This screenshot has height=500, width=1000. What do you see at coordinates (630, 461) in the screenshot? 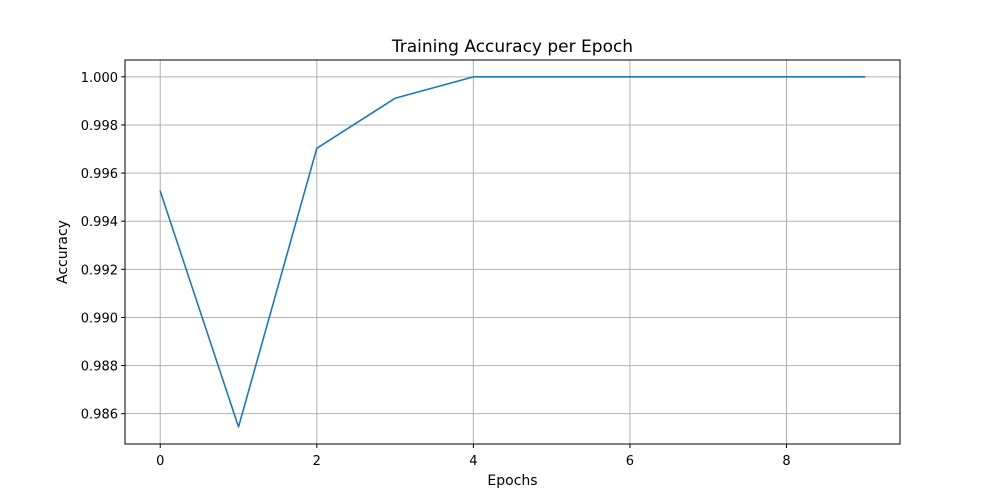
I see `x-tick-label: 6` at bounding box center [630, 461].